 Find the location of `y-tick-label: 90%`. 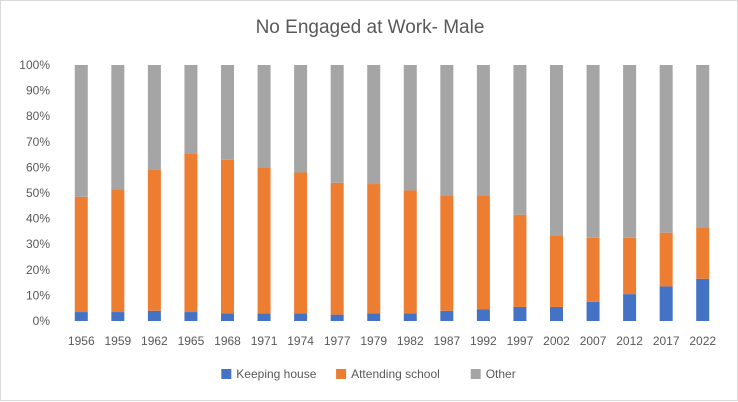

y-tick-label: 90% is located at coordinates (38, 91).